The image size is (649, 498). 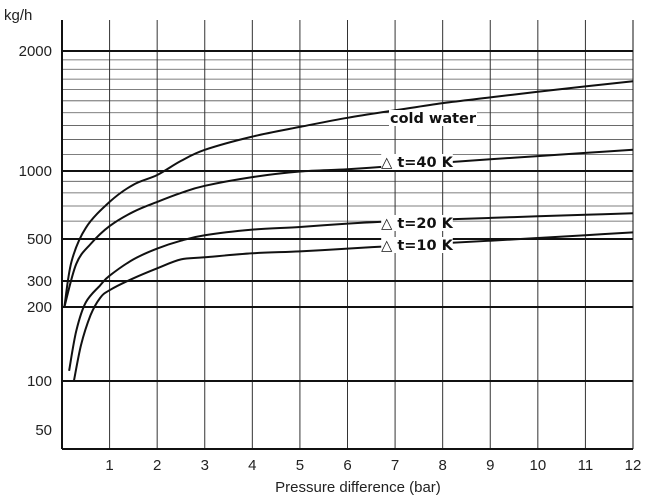 I want to click on x-tick-label: 9, so click(x=490, y=465).